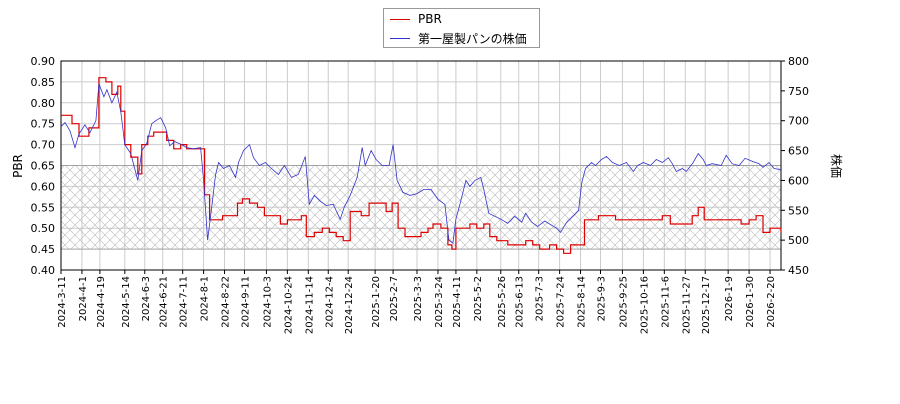  I want to click on x-tick-label: 2025-6-13, so click(520, 302).